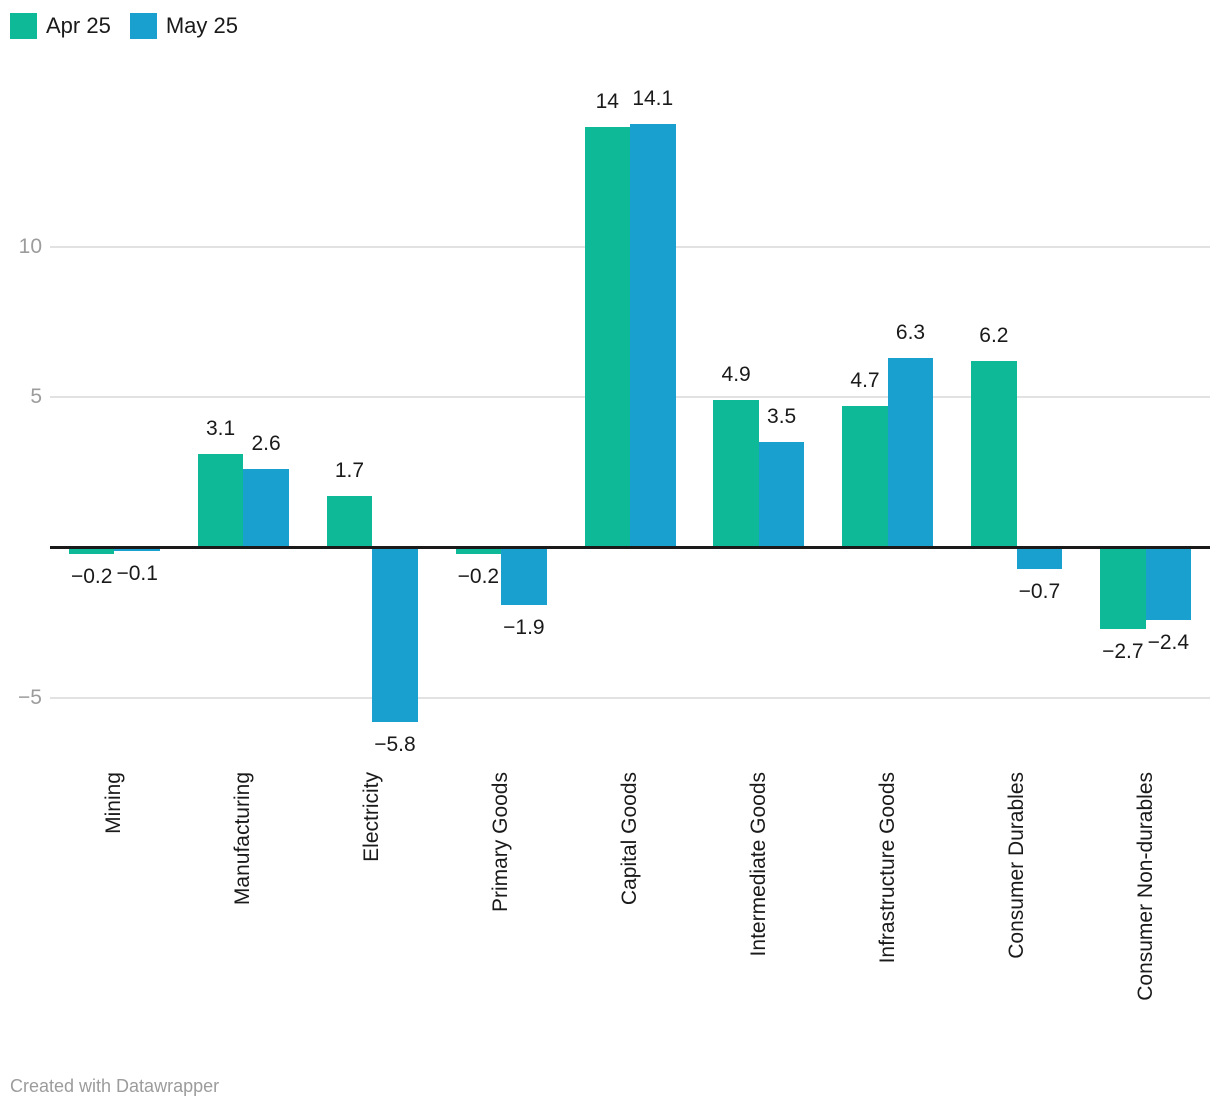 The image size is (1220, 1112). I want to click on legend-item: May 25, so click(183, 26).